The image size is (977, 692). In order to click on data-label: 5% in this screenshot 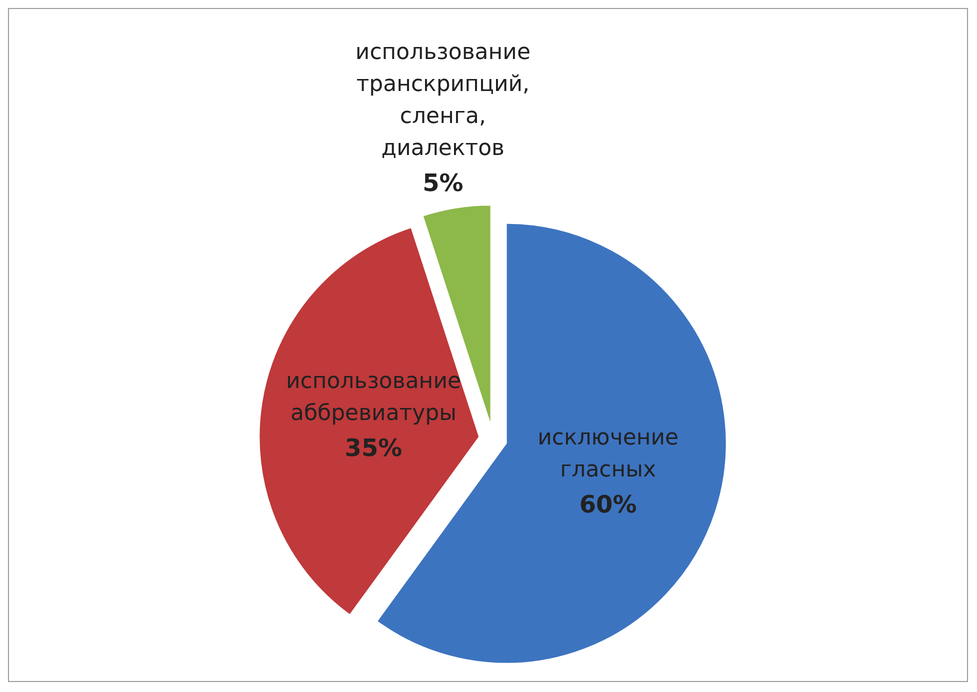, I will do `click(443, 182)`.